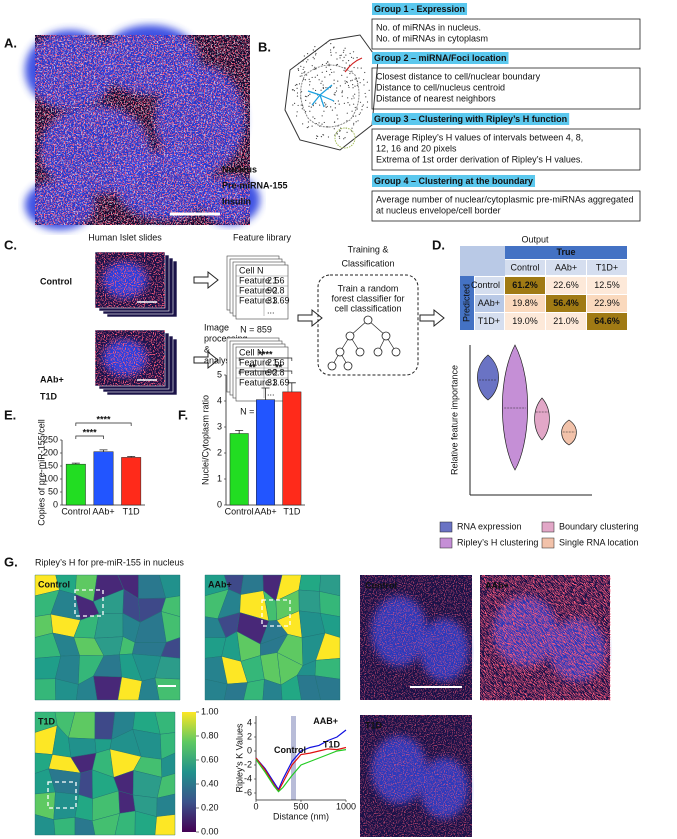 Image resolution: width=677 pixels, height=839 pixels. I want to click on group-item: No. of miRNAs in nucleus., so click(428, 27).